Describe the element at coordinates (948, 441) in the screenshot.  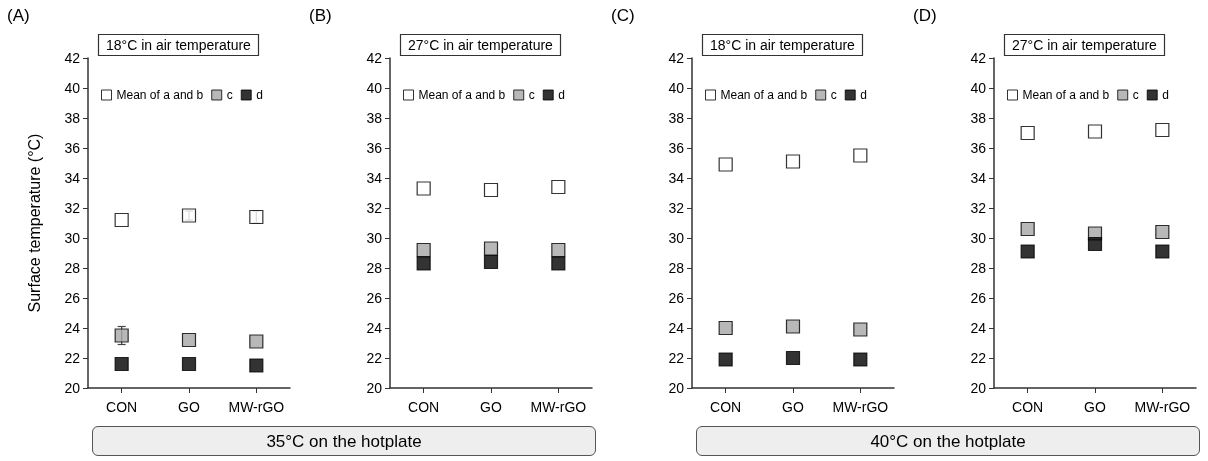
I see `text: 40°C on the hotplate` at that location.